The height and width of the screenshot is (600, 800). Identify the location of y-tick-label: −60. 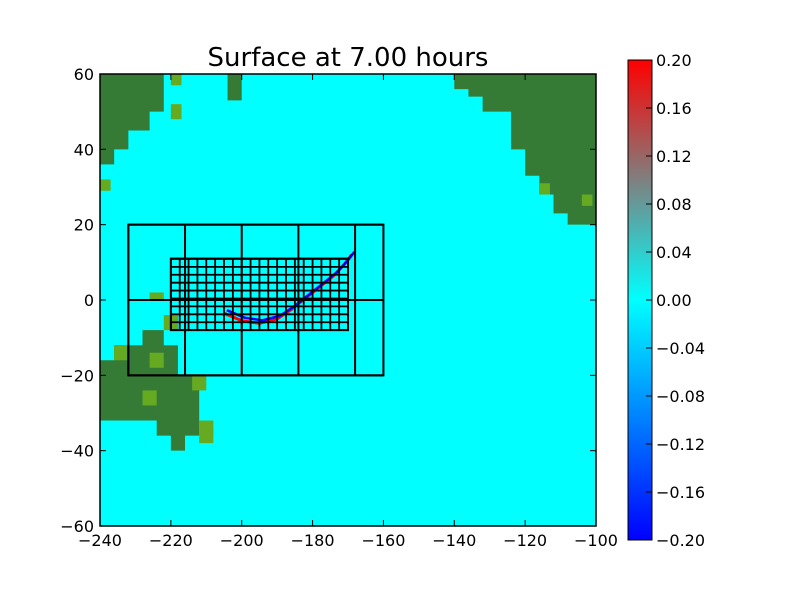
(77, 526).